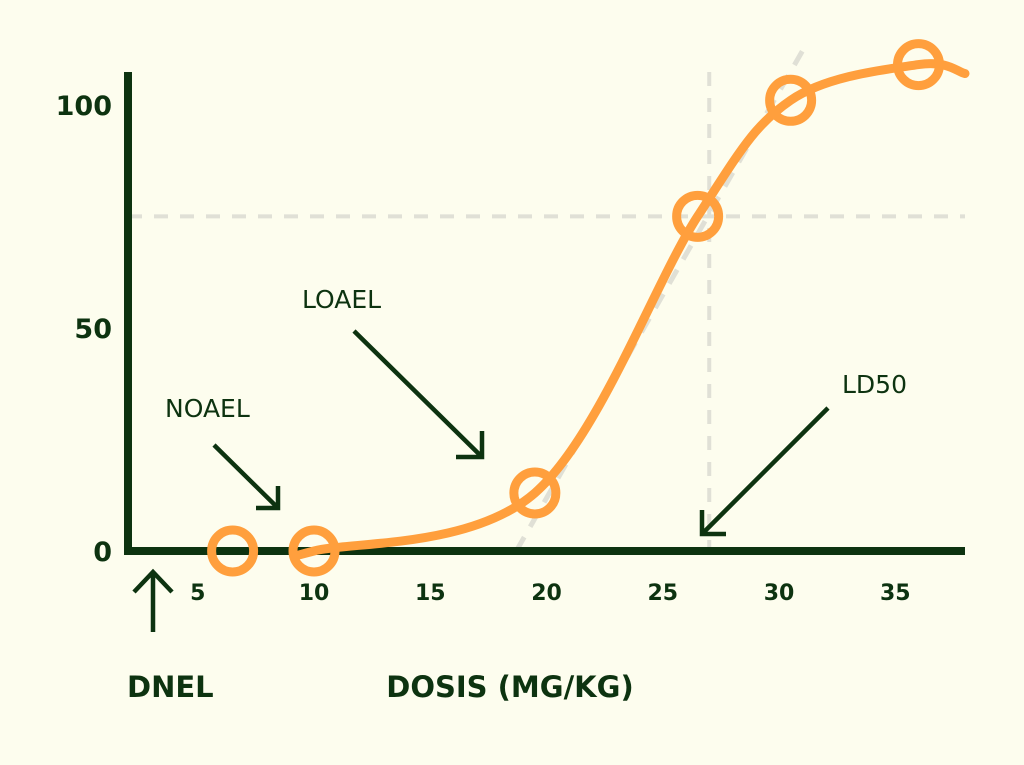 The image size is (1024, 765). What do you see at coordinates (546, 593) in the screenshot?
I see `x-tick-label: 20` at bounding box center [546, 593].